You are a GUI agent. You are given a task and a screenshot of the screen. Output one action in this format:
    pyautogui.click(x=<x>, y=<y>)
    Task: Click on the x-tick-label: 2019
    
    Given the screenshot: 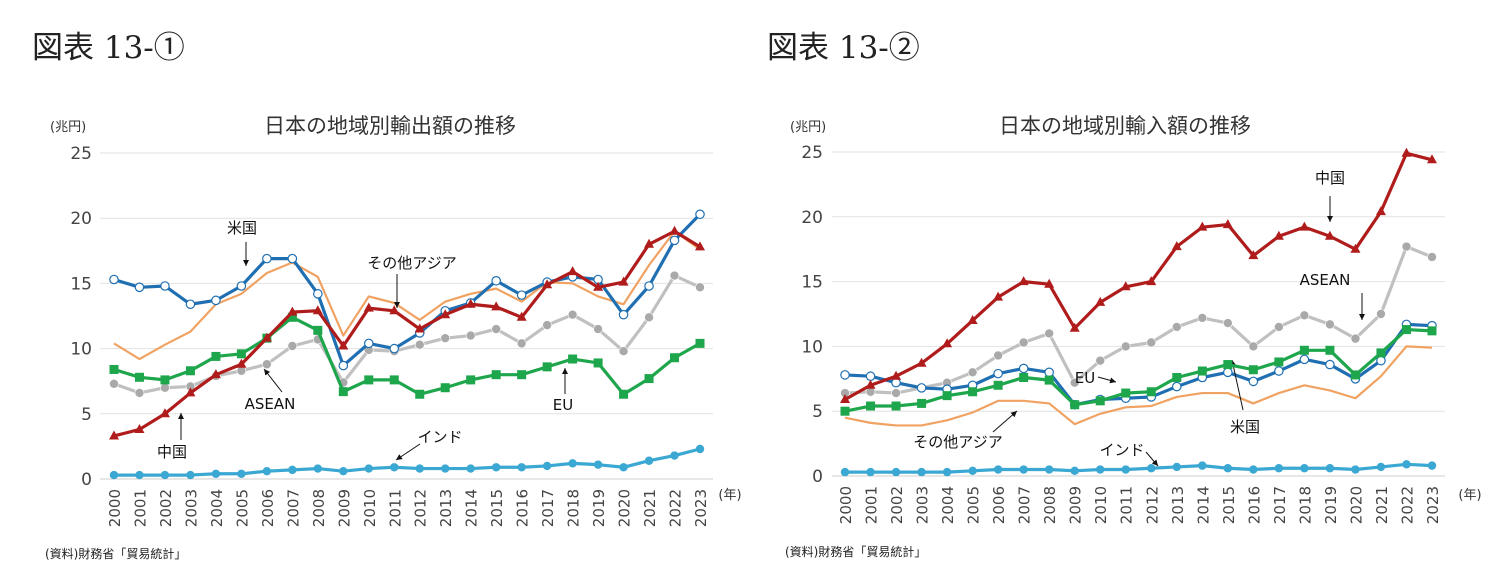 What is the action you would take?
    pyautogui.click(x=1331, y=505)
    